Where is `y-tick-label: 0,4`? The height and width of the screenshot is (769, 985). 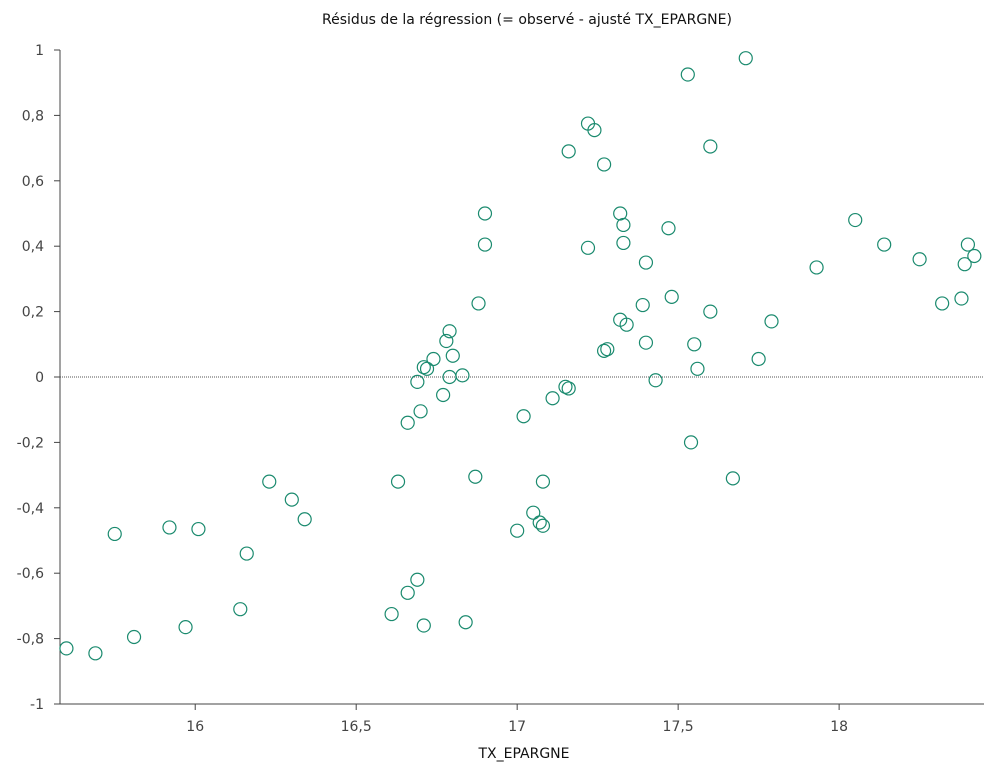
y-tick-label: 0,4 is located at coordinates (33, 247).